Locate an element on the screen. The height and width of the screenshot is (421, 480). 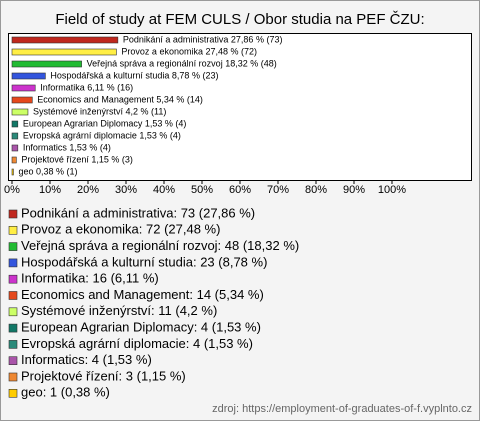
x-tick-label: 80% is located at coordinates (316, 190).